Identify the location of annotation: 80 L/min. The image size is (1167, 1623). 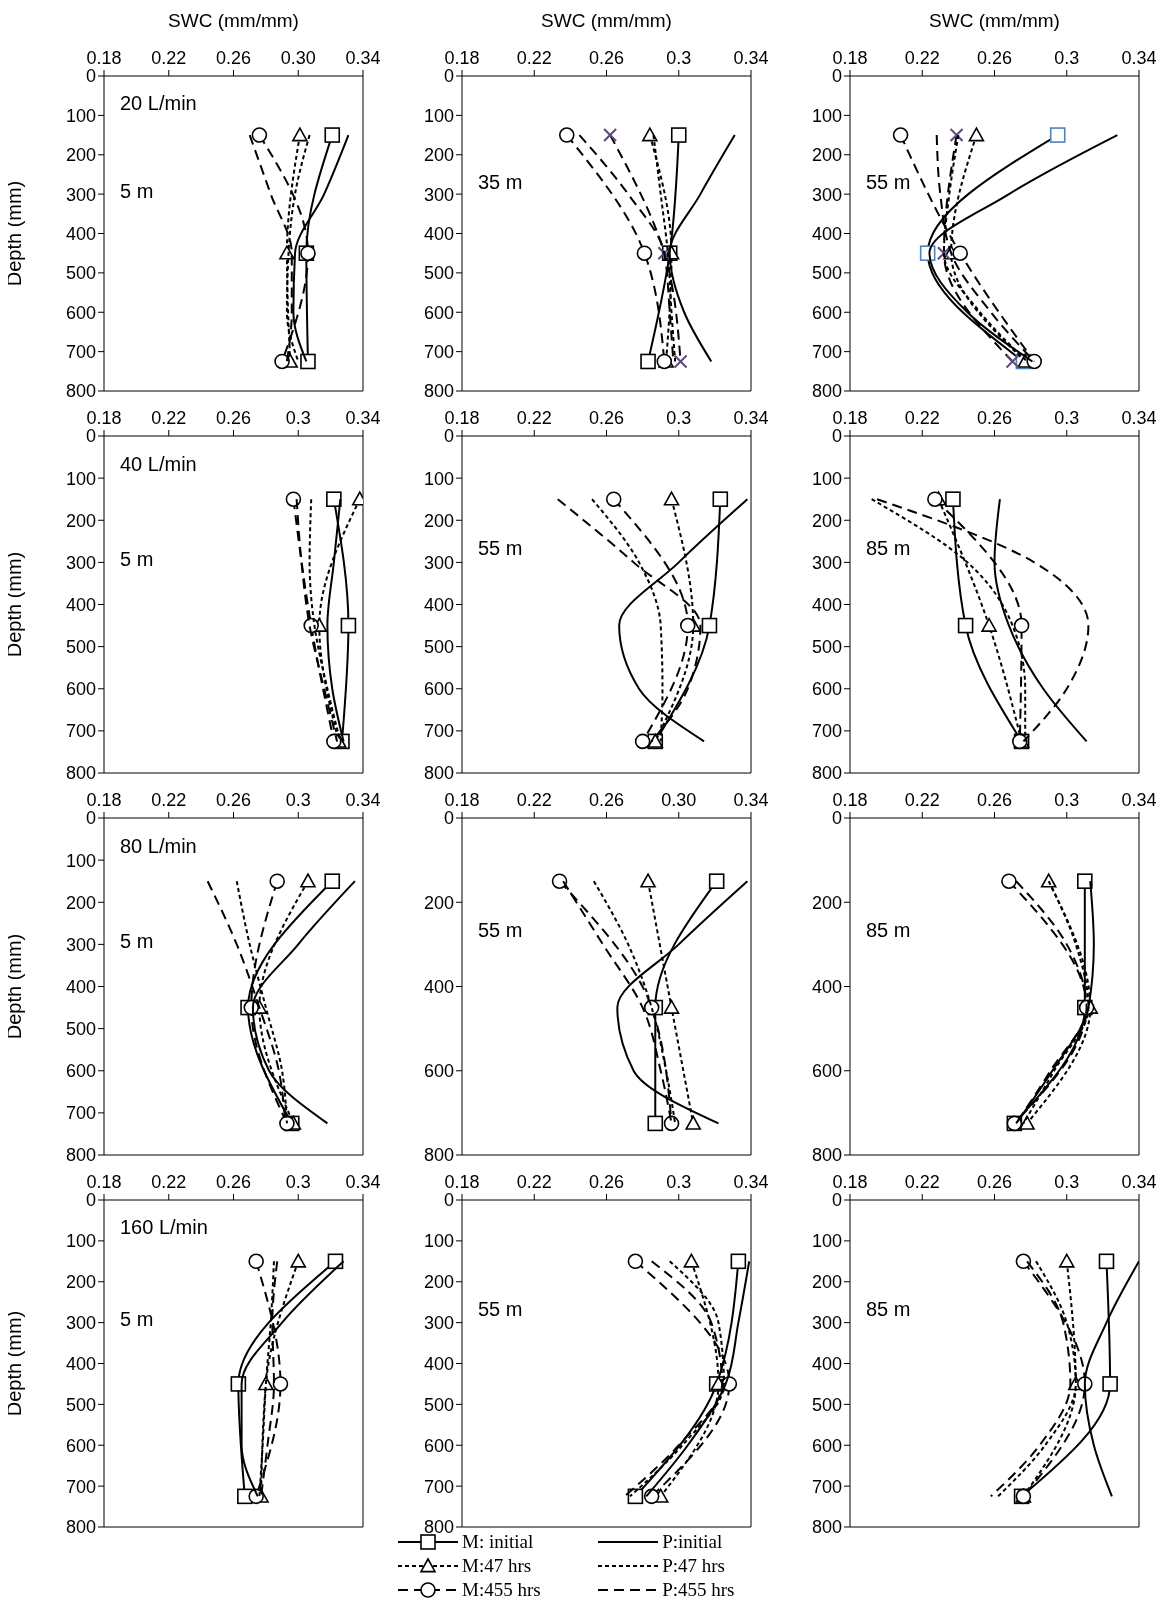
(158, 846).